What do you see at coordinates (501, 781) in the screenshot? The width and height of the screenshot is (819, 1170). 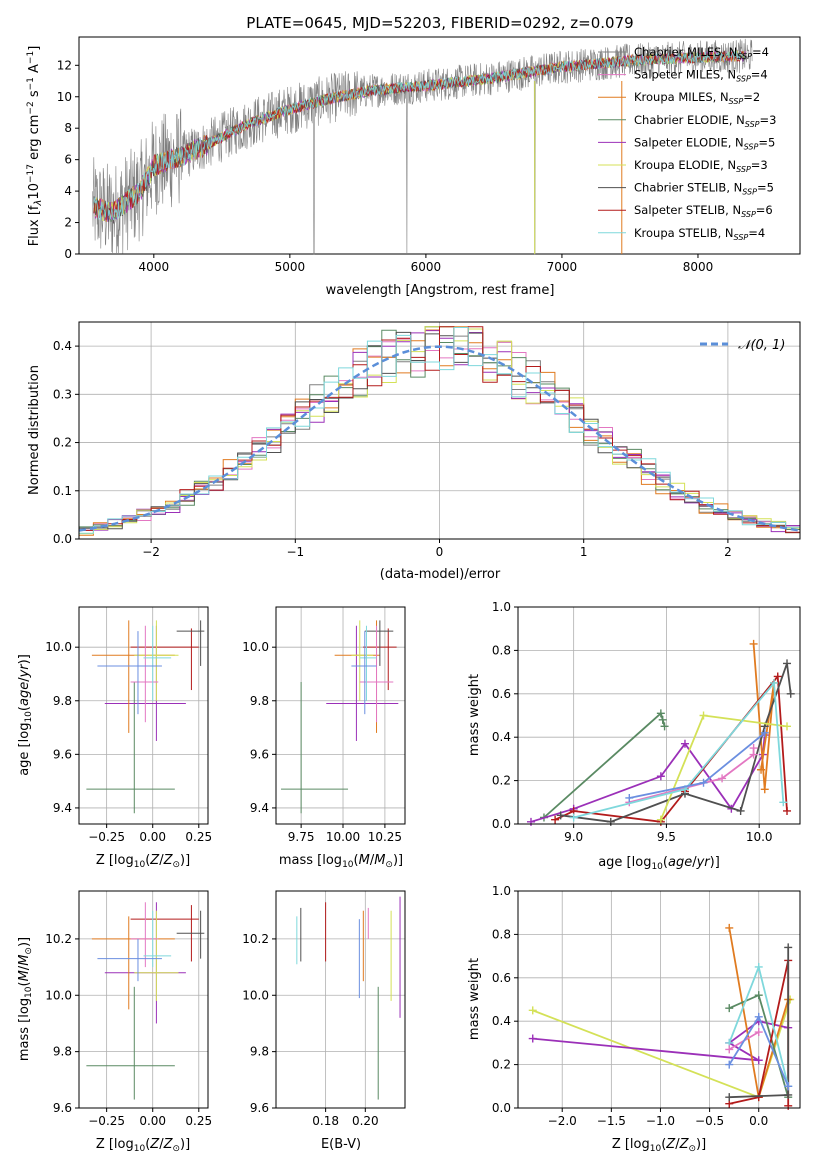 I see `weight-vs-age-ytick-label-1: 0.2` at bounding box center [501, 781].